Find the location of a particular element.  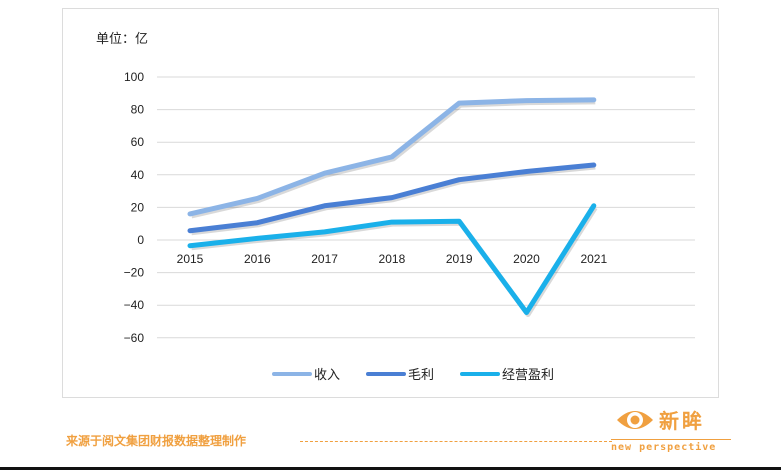

legend-label: 收入 is located at coordinates (327, 375).